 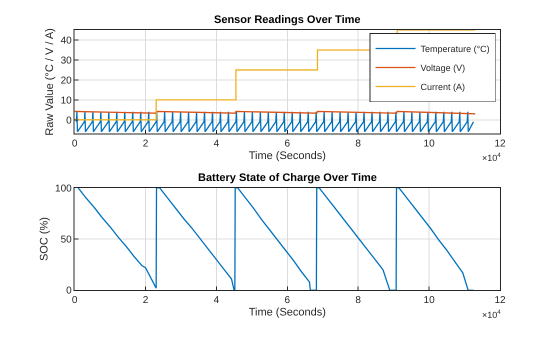 I want to click on y-tick-label: 30, so click(x=66, y=60).